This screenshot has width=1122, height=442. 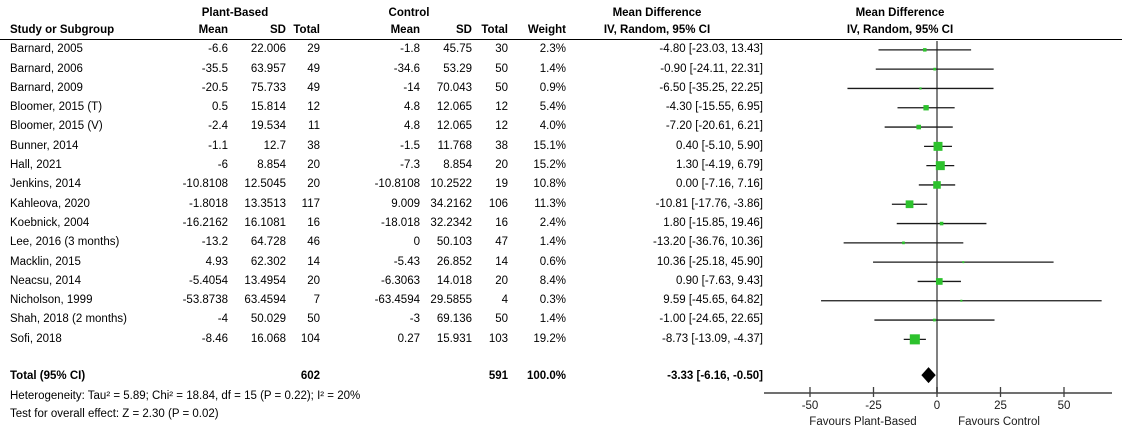 I want to click on pb-sd-cell: 50.029, so click(x=268, y=319).